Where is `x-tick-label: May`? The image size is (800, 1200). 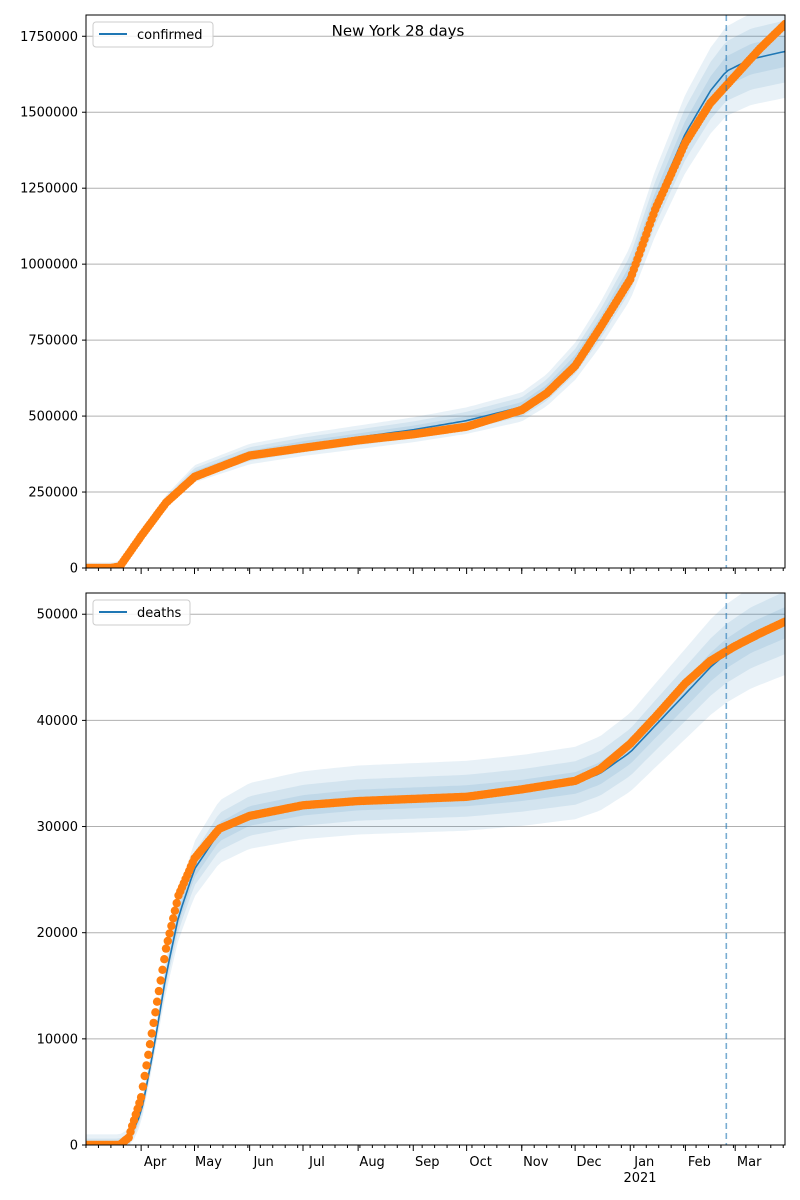 x-tick-label: May is located at coordinates (208, 1162).